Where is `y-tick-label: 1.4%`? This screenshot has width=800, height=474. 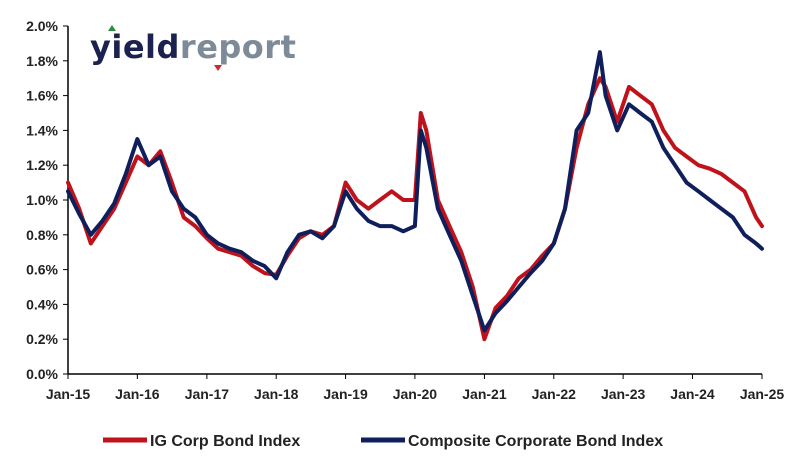 y-tick-label: 1.4% is located at coordinates (42, 130).